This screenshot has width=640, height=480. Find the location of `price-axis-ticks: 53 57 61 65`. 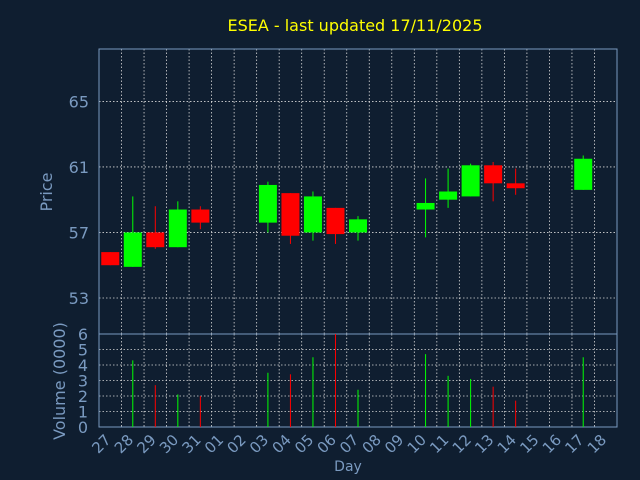

price-axis-ticks: 53 57 61 65 is located at coordinates (79, 200).